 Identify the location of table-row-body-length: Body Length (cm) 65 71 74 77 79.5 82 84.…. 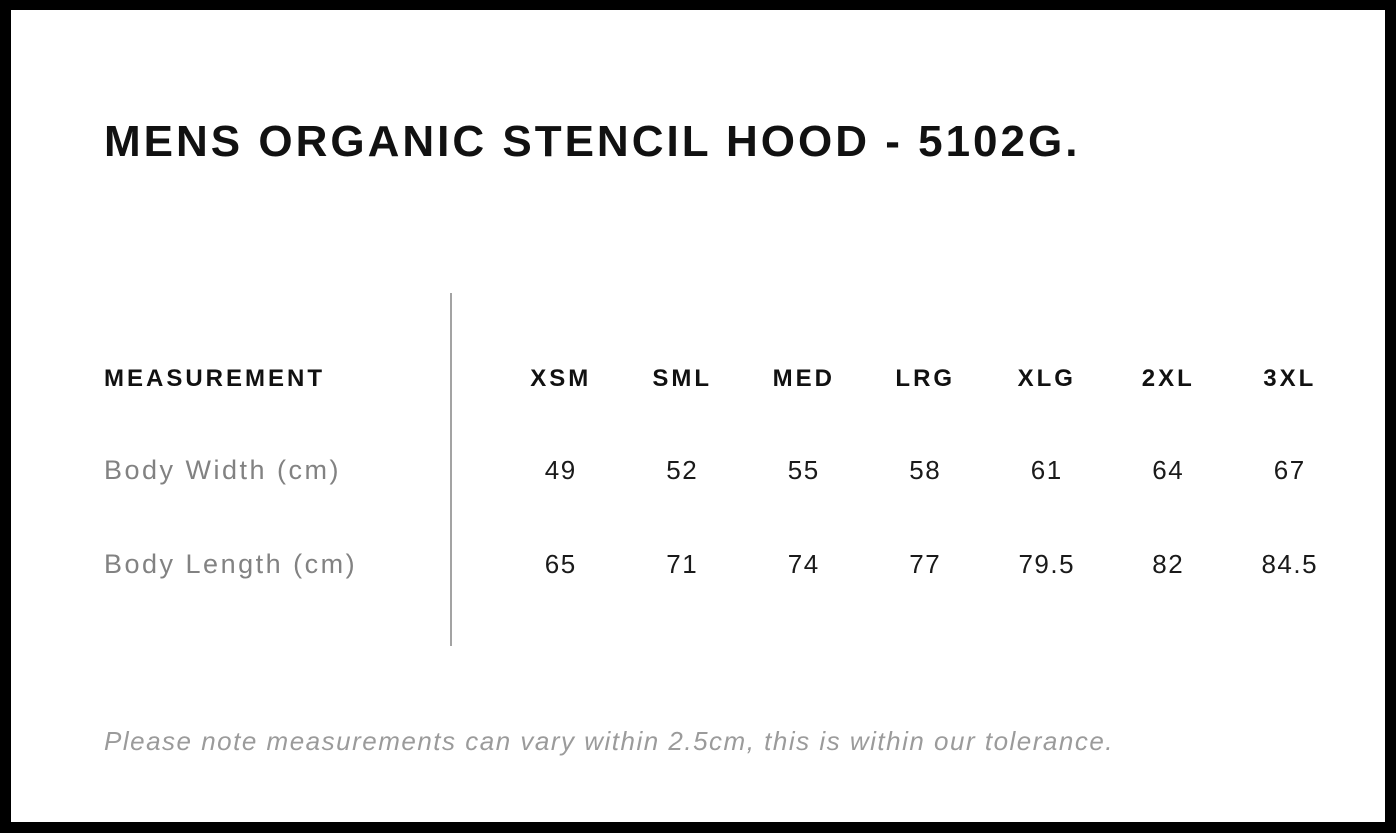
(727, 564).